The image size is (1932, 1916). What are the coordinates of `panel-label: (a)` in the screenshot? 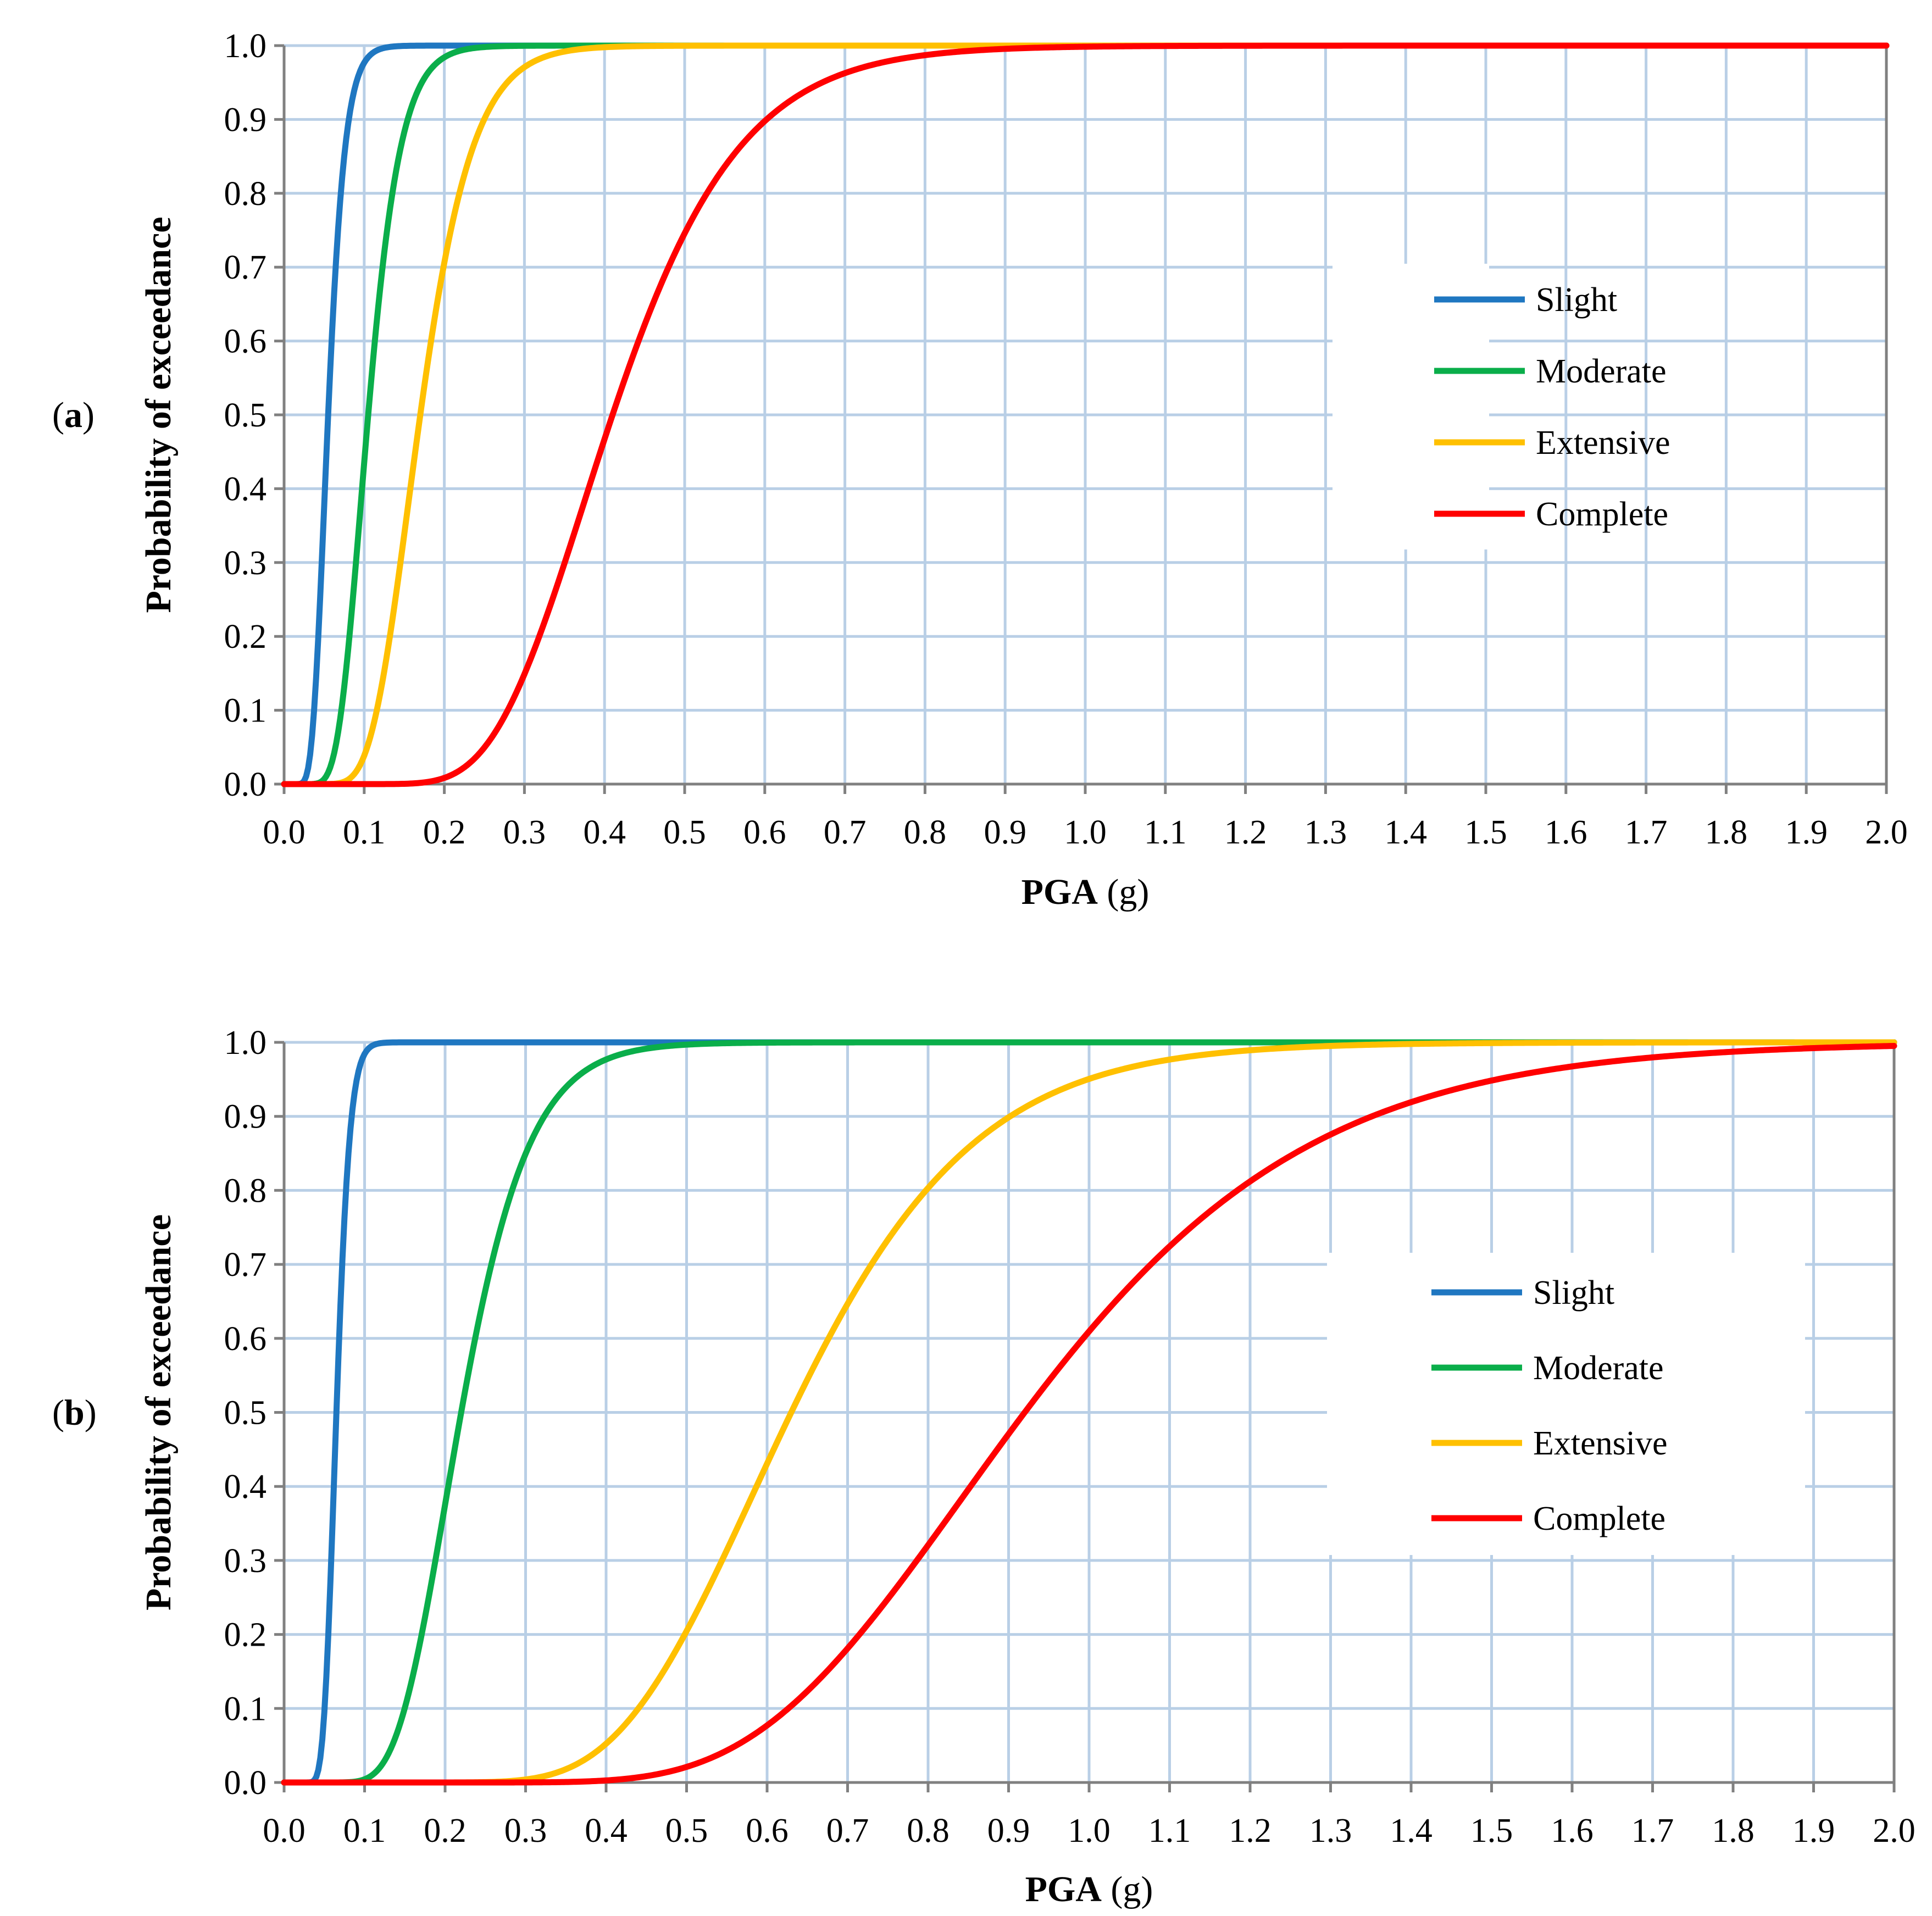 It's located at (73, 415).